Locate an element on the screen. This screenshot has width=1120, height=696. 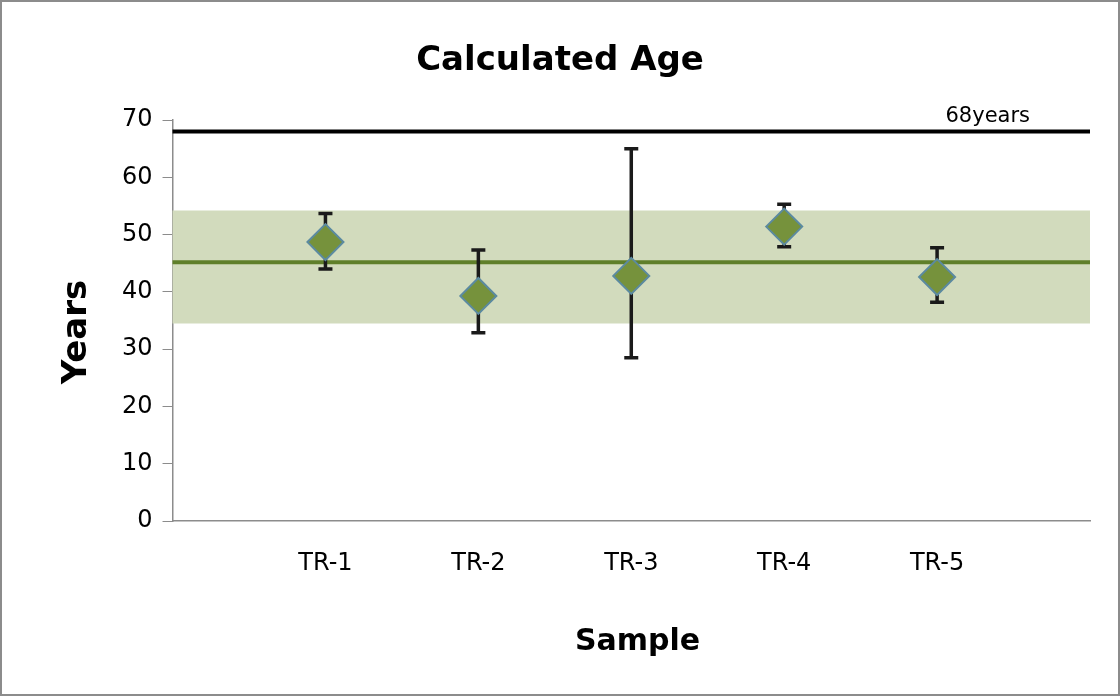
ref-line-label: 68years is located at coordinates (987, 115).